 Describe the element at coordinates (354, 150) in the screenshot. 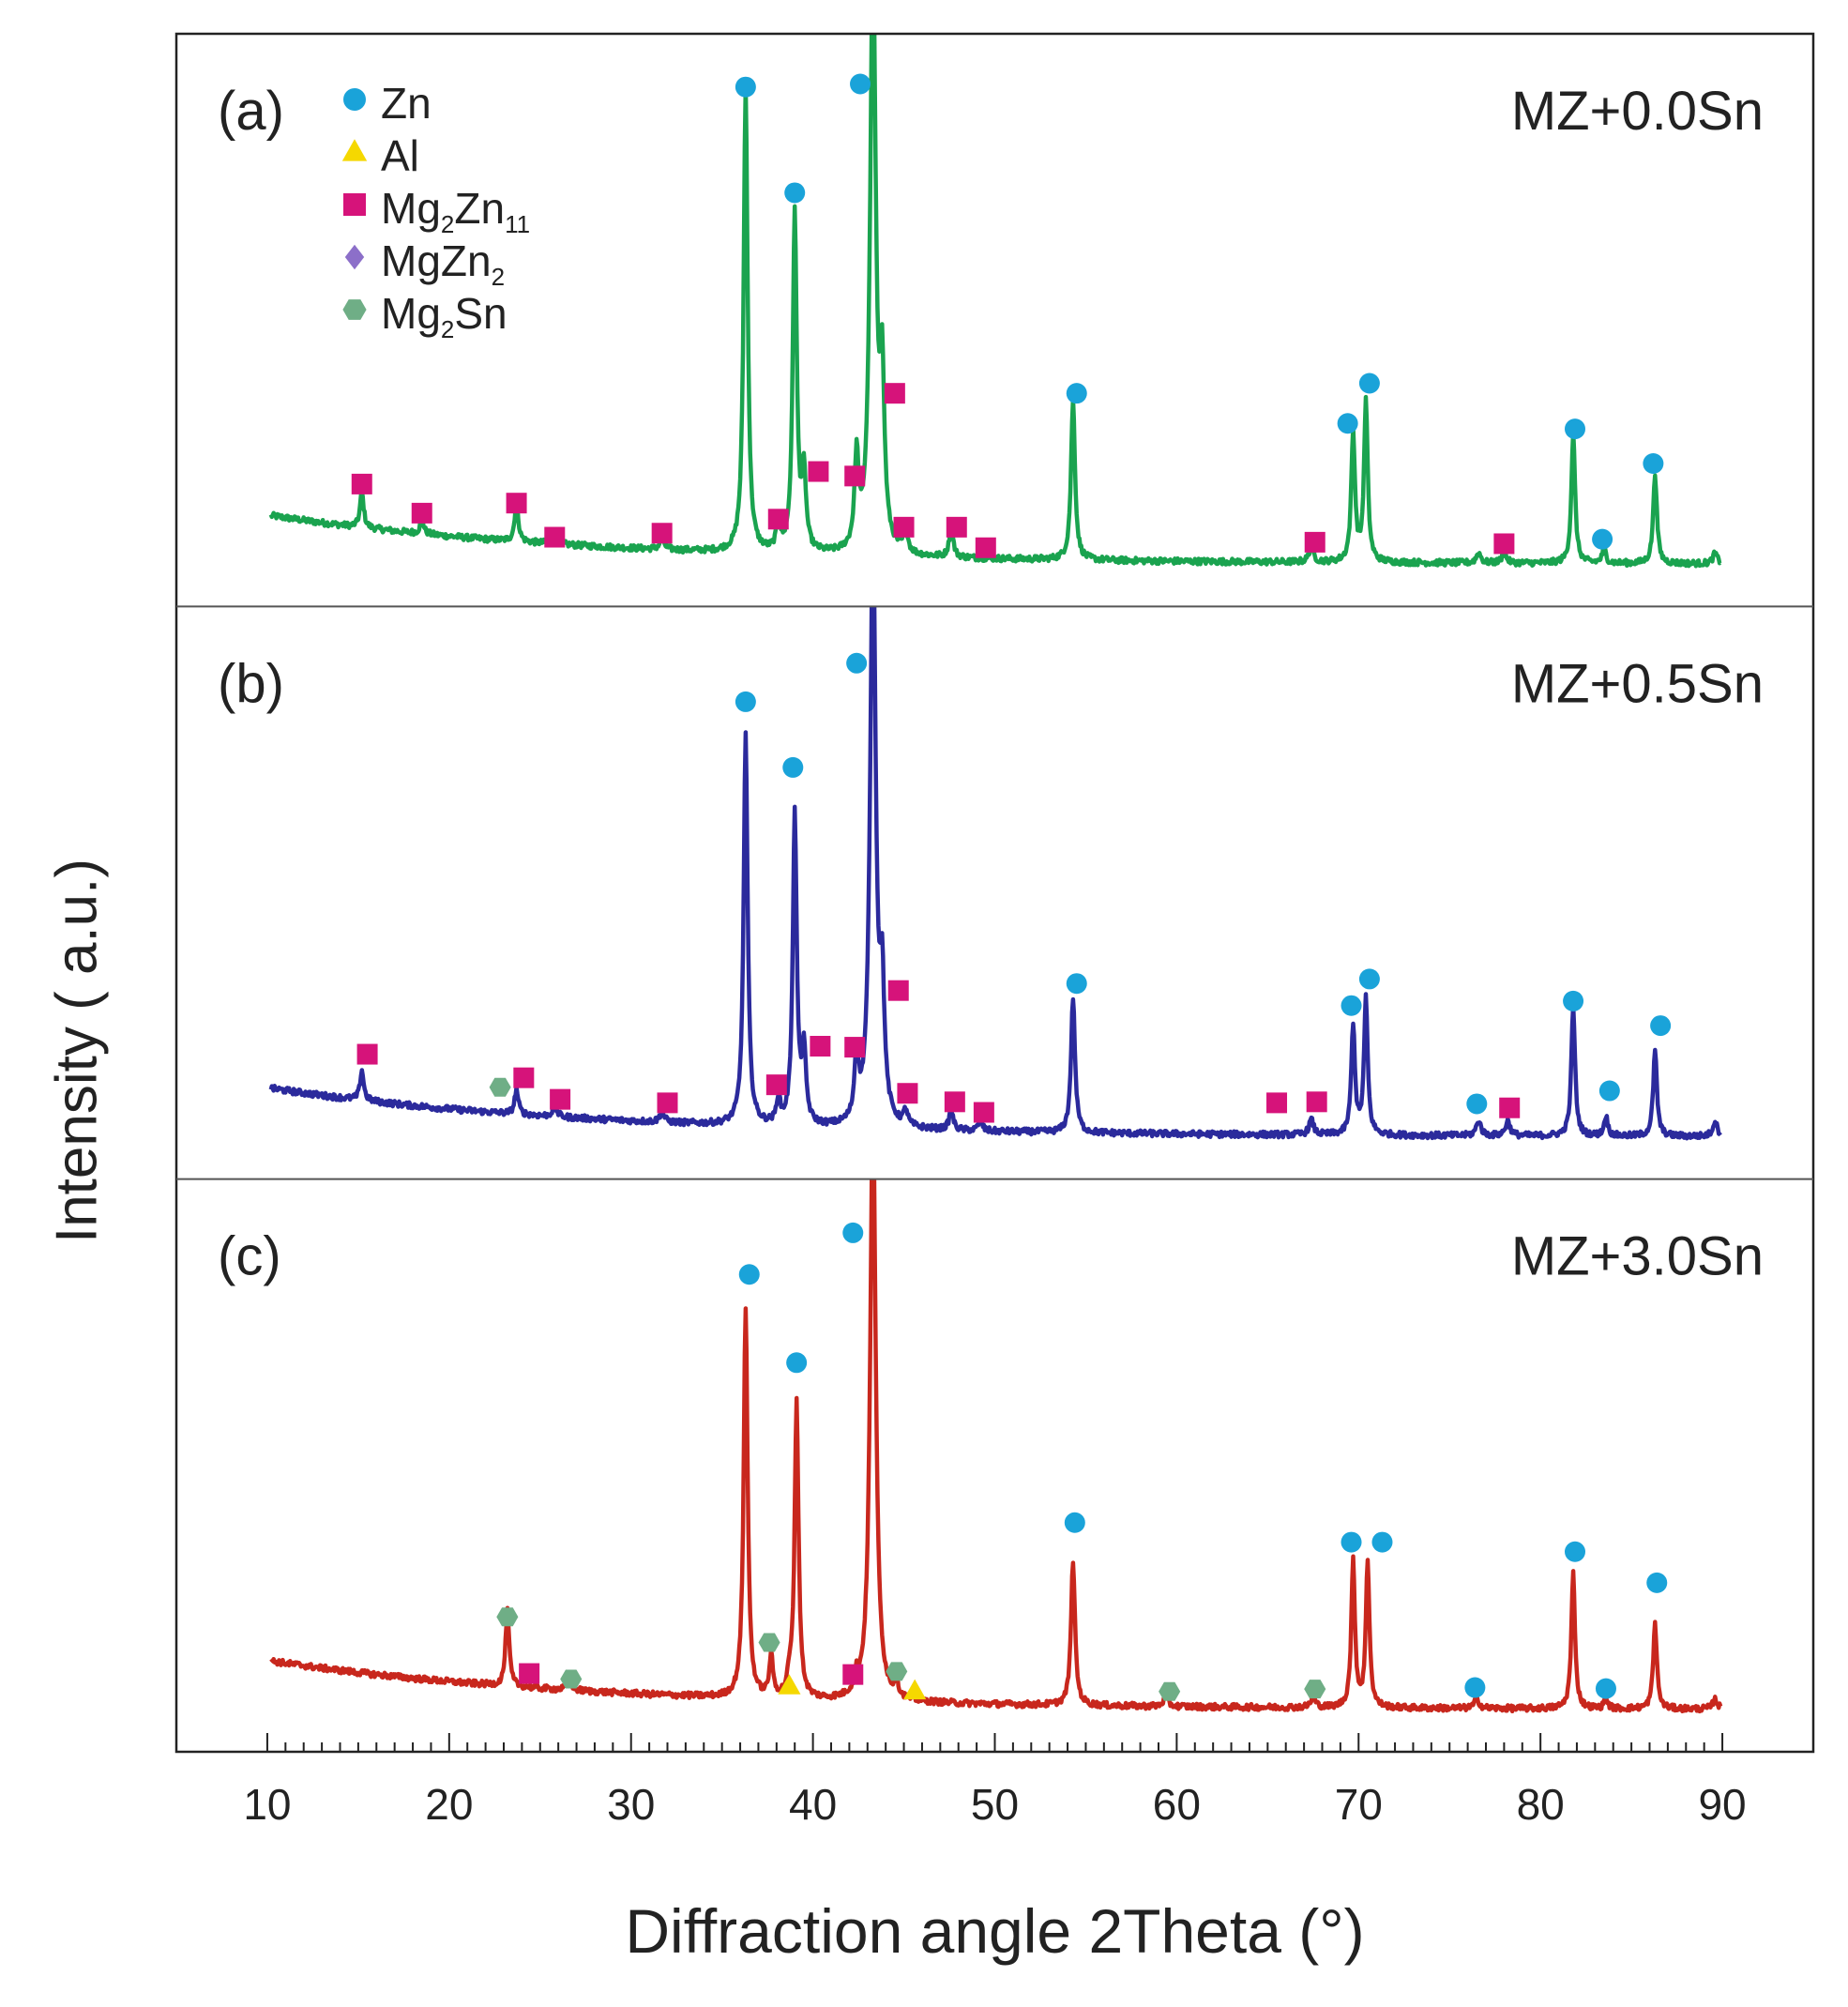

I see `legend-marker-triangle` at that location.